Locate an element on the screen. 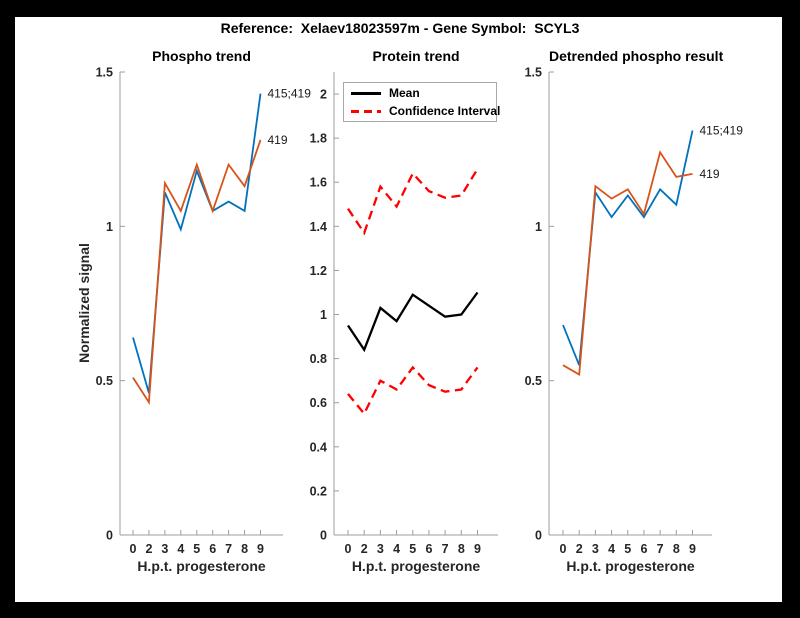 This screenshot has width=800, height=618. y-tick-label: 2 is located at coordinates (323, 95).